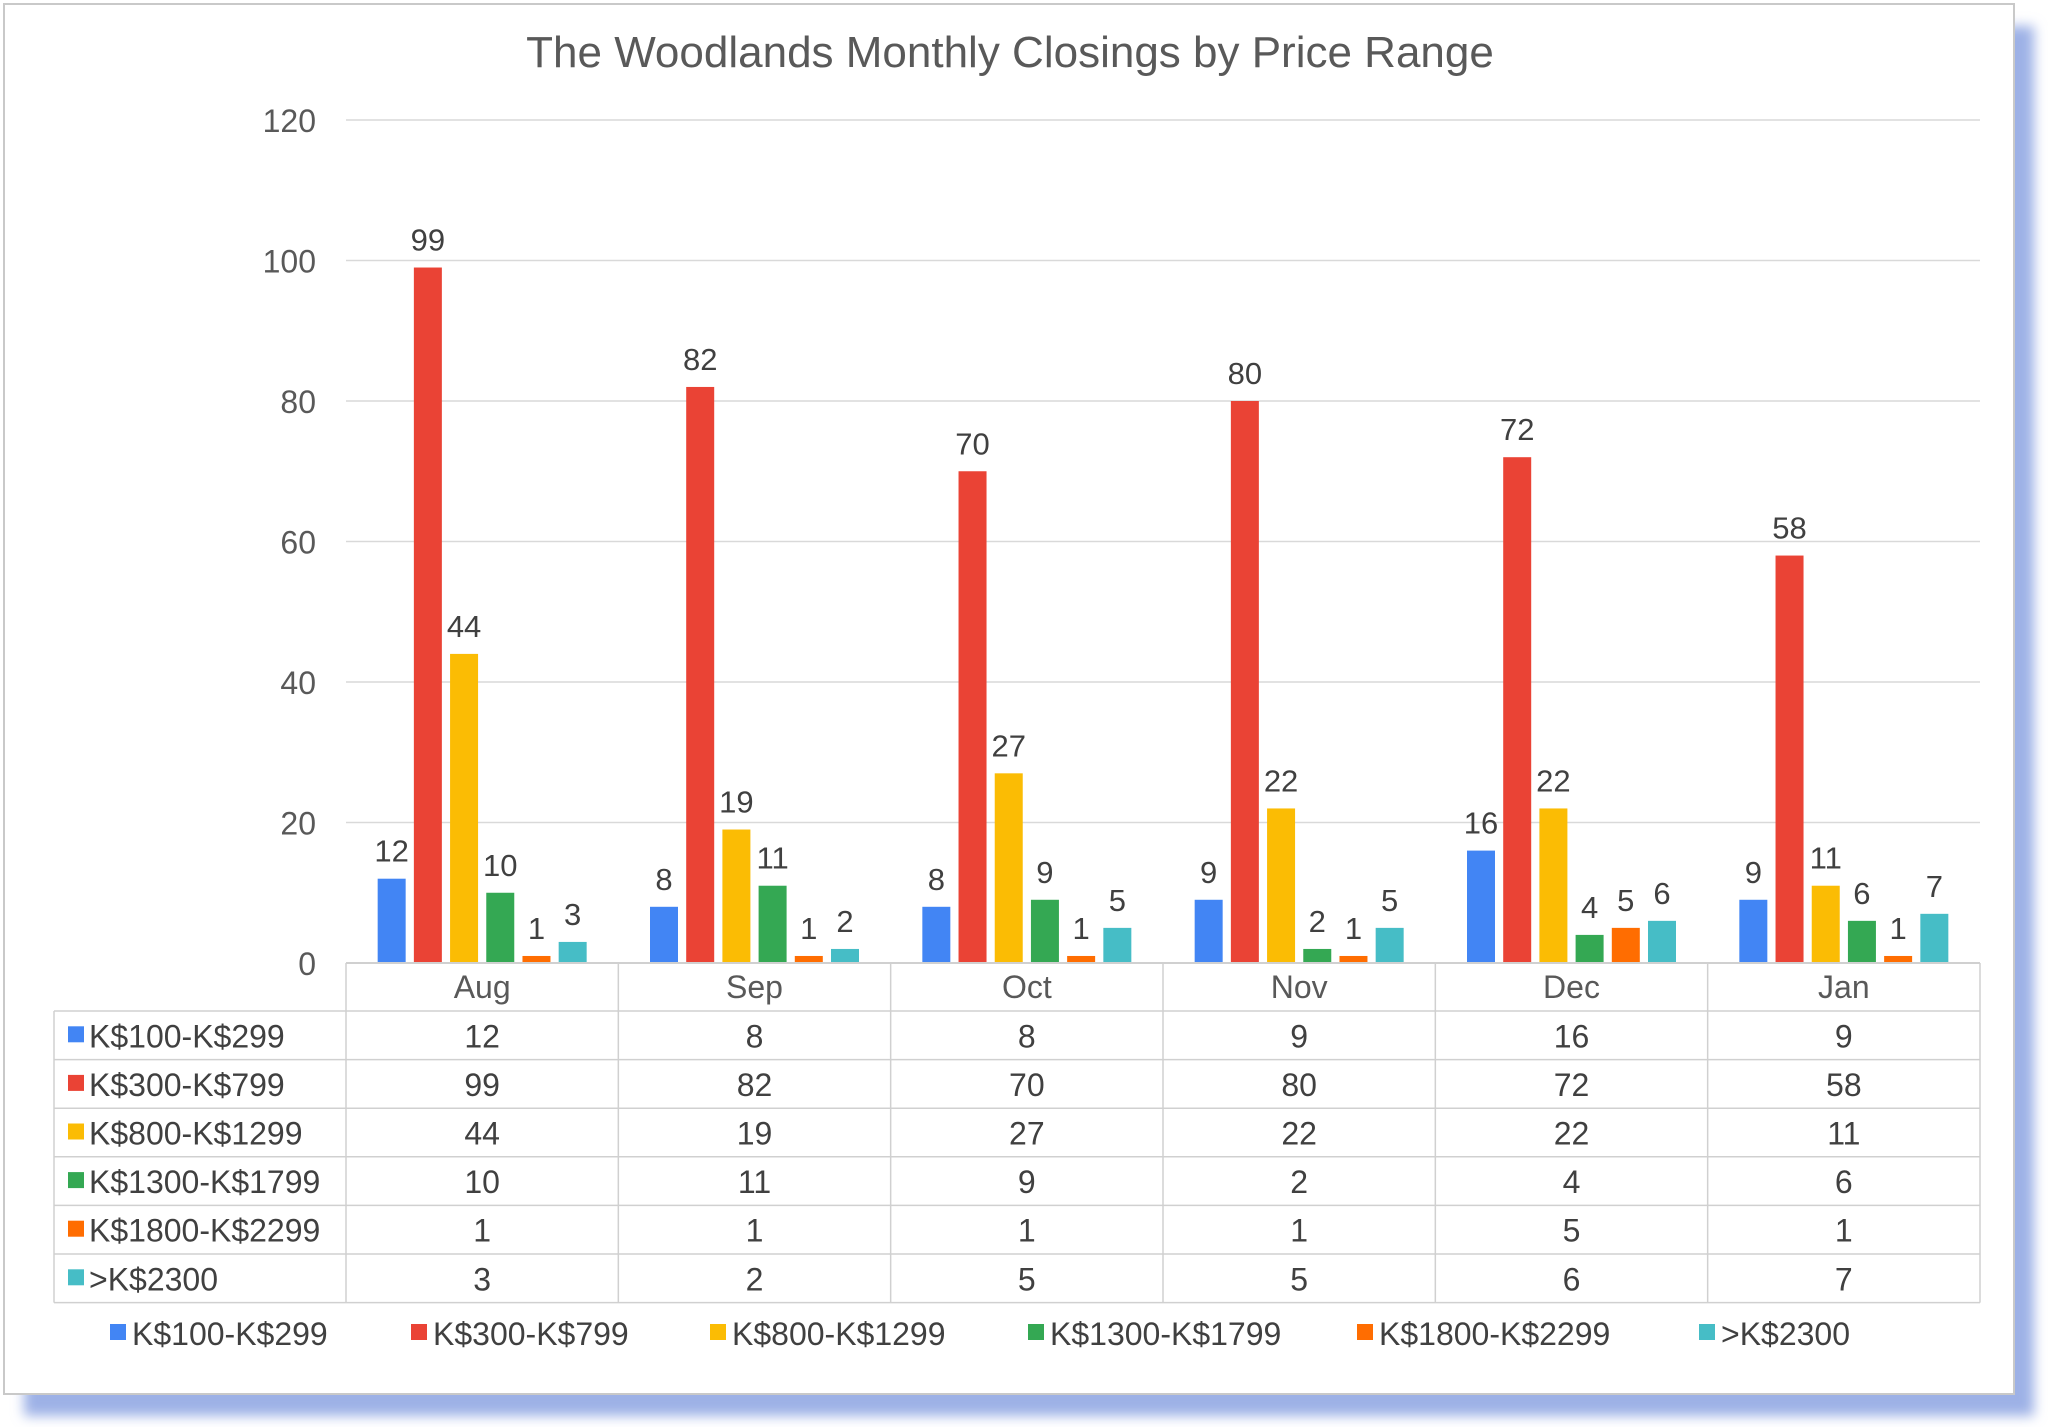  I want to click on table-cell: 9, so click(1299, 1036).